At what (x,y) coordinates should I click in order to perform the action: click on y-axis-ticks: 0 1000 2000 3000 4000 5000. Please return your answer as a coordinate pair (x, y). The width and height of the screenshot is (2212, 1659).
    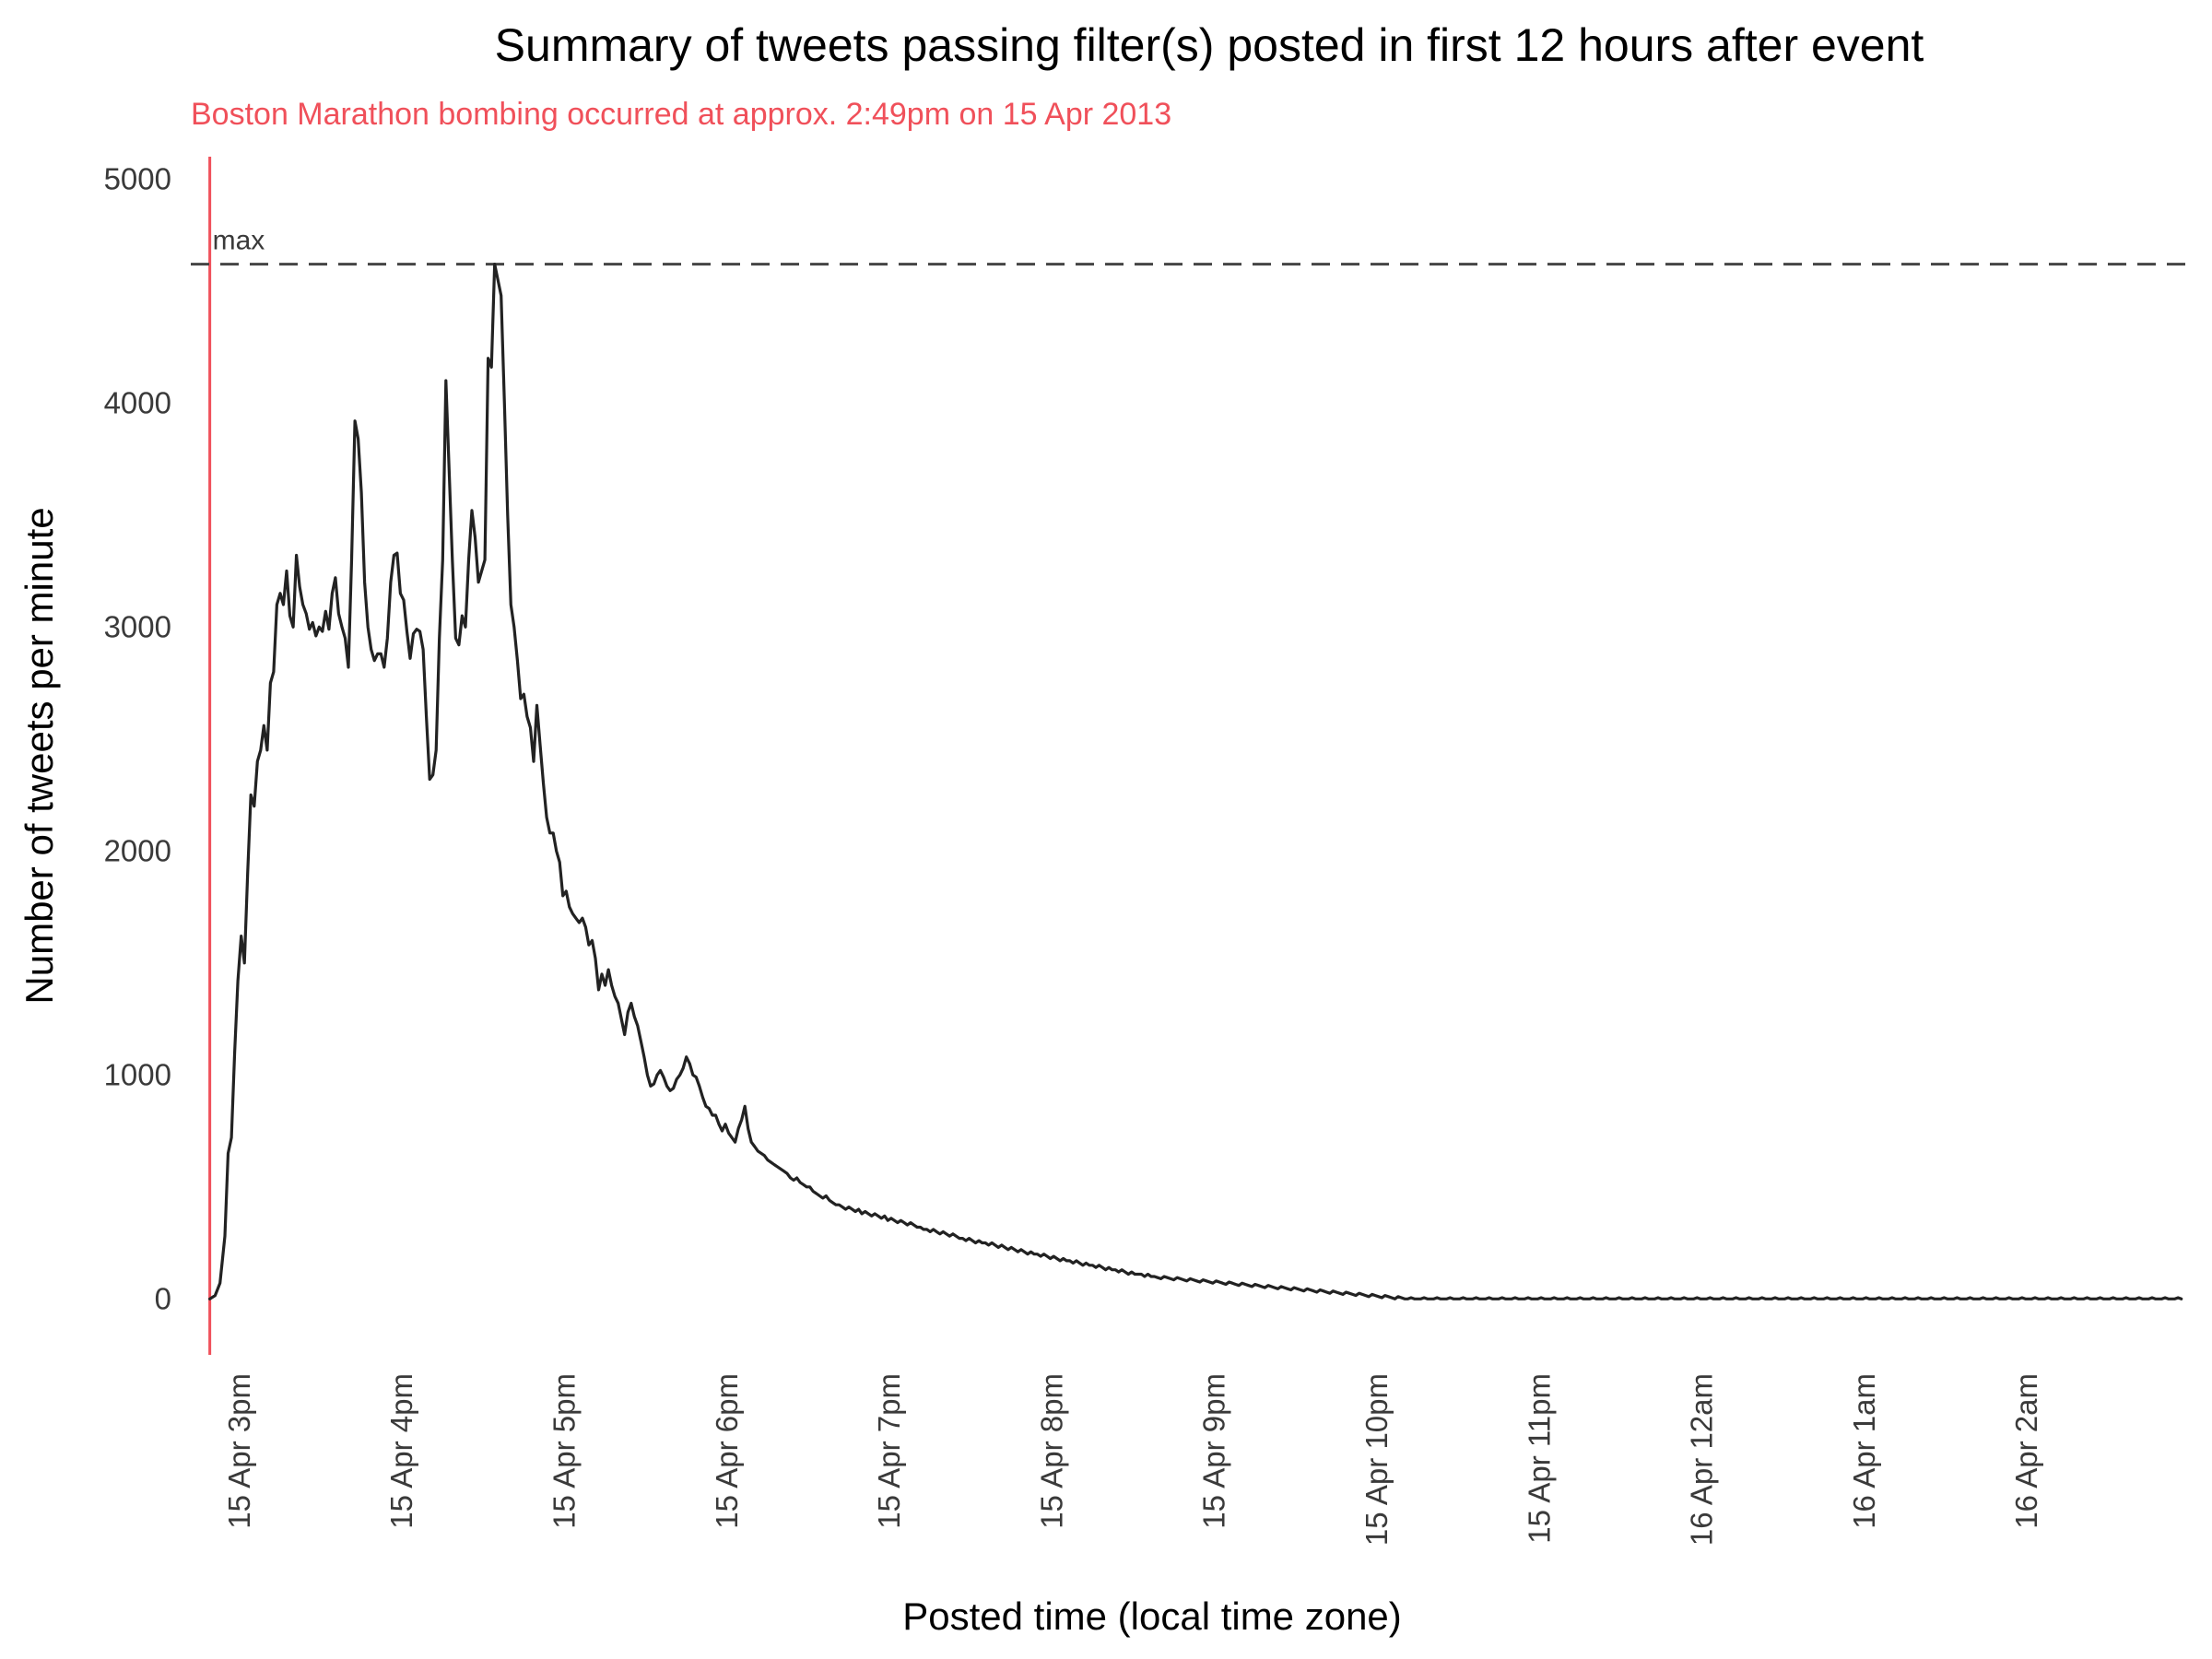
    Looking at the image, I should click on (137, 738).